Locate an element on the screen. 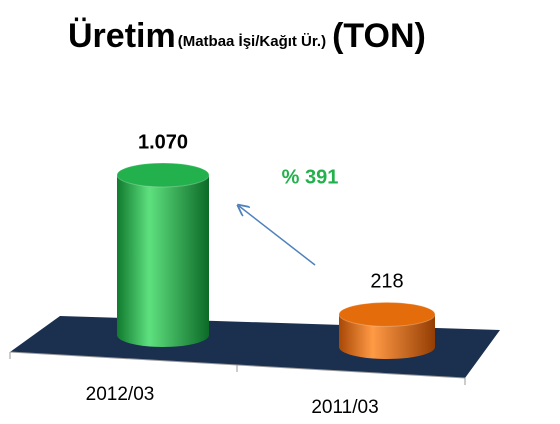 This screenshot has width=560, height=424. title: Üretim is located at coordinates (122, 36).